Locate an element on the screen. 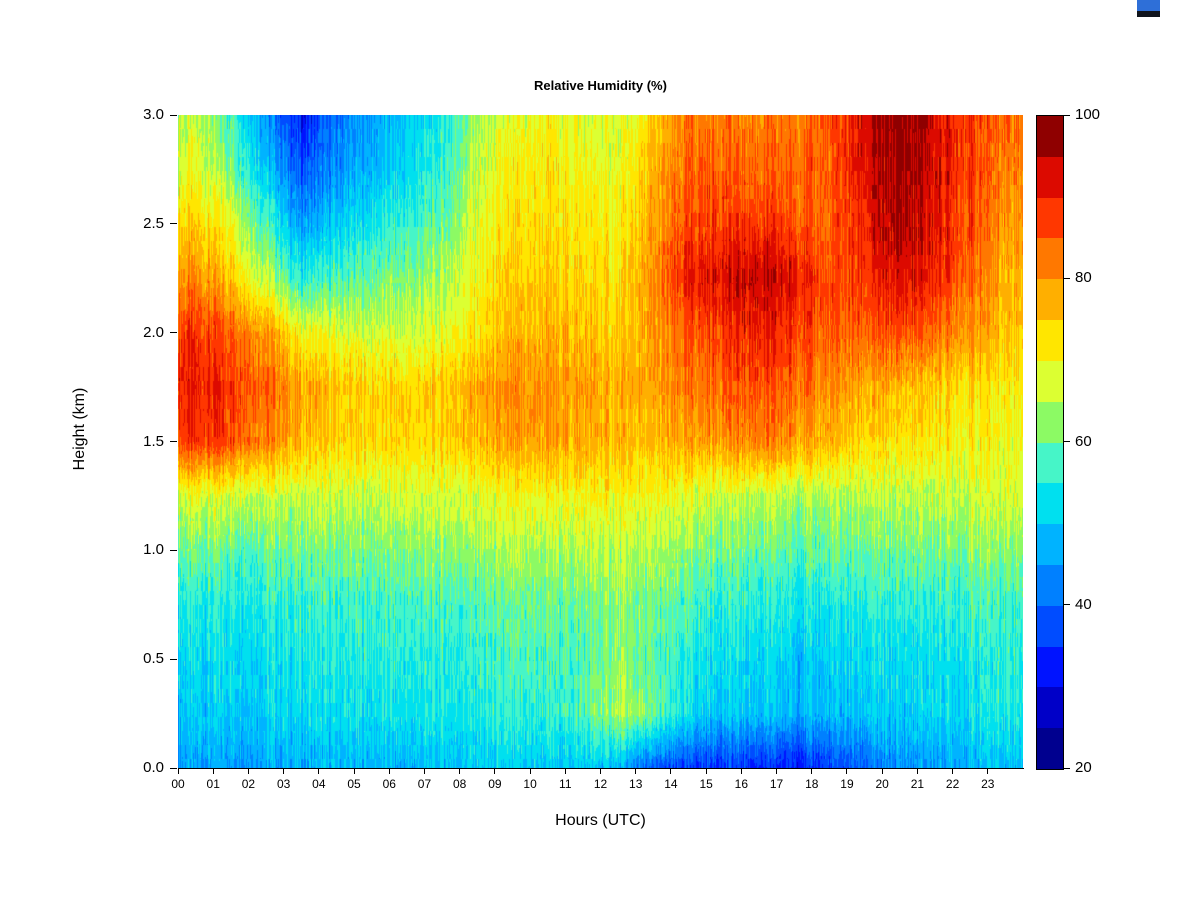 This screenshot has height=900, width=1200. window-icon-dark is located at coordinates (1148, 14).